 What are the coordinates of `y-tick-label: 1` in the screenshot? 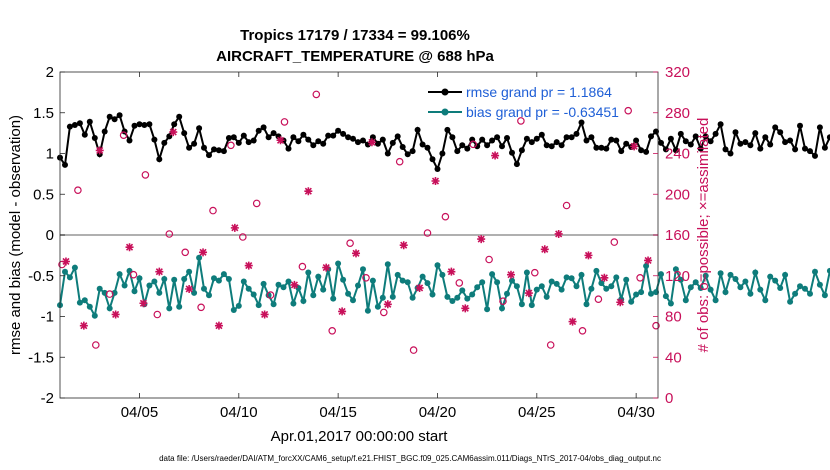 It's located at (50, 154).